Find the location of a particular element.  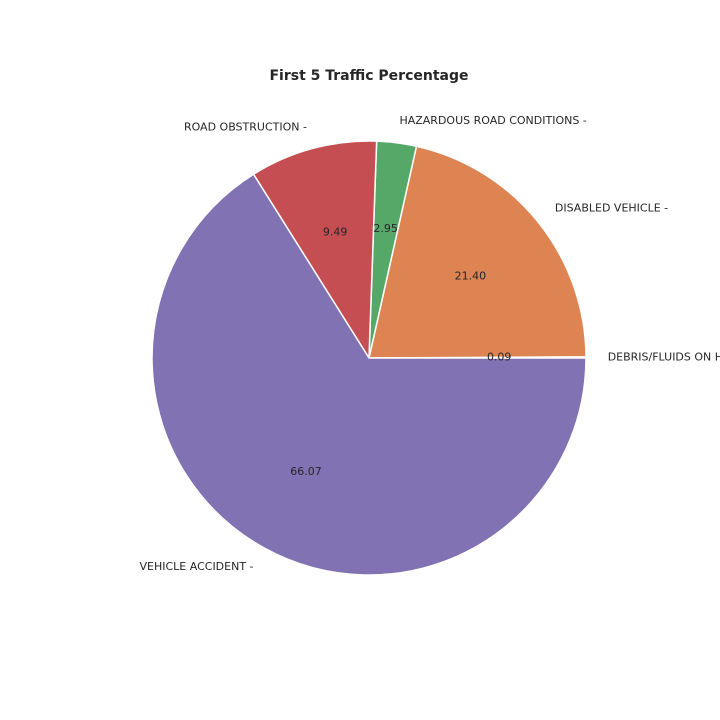

slice-percent-label: 2.95 is located at coordinates (385, 228).